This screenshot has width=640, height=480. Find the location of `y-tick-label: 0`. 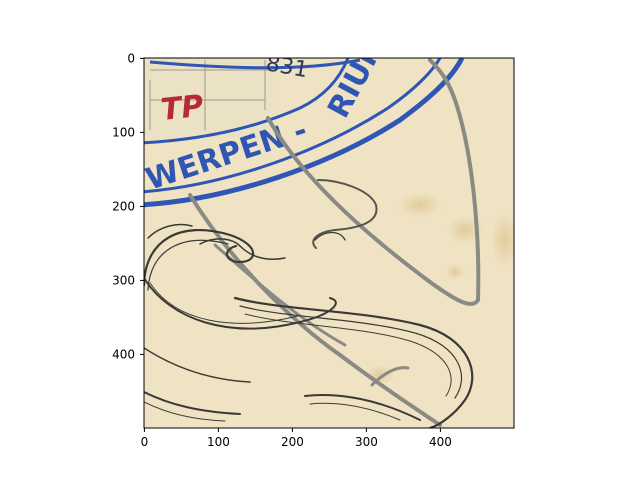

y-tick-label: 0 is located at coordinates (131, 59).